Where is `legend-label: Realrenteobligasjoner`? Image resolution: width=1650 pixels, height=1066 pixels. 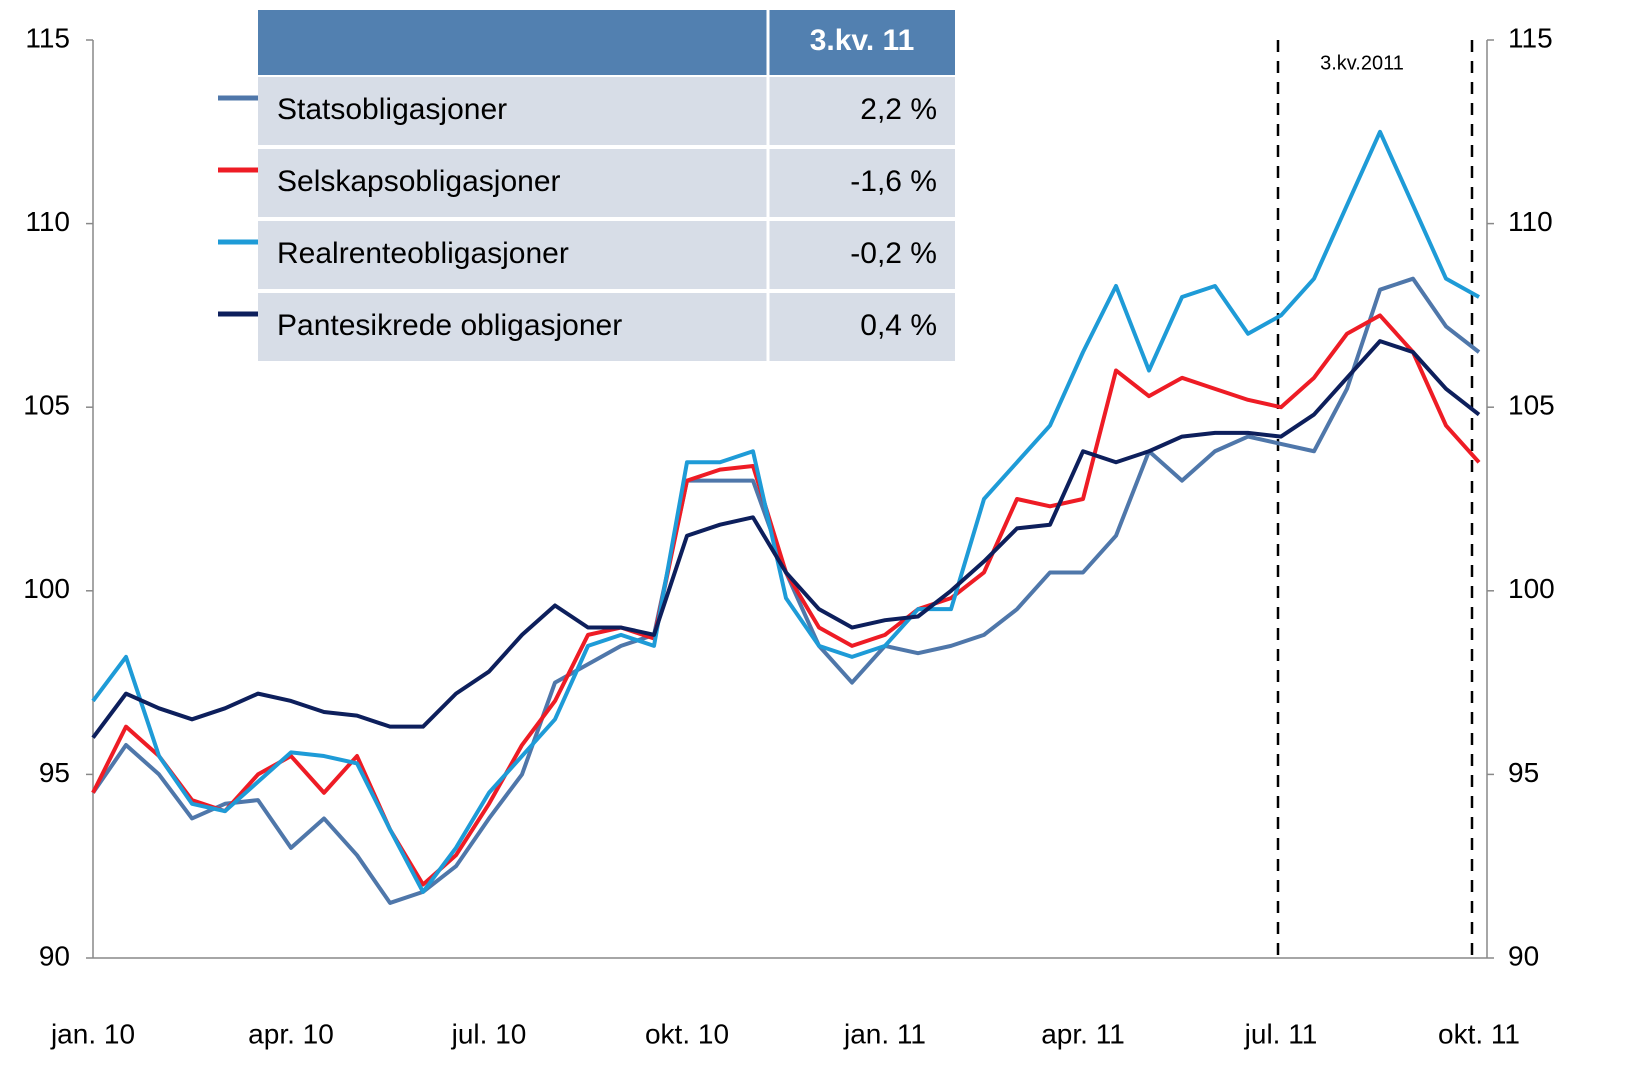
legend-label: Realrenteobligasjoner is located at coordinates (423, 253).